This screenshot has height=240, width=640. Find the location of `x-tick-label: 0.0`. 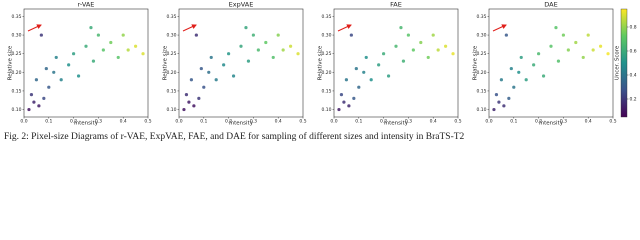

x-tick-label: 0.0 is located at coordinates (488, 122).